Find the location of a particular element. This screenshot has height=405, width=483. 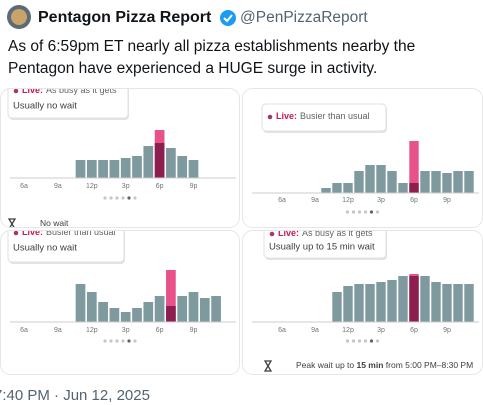

hourglass-icon is located at coordinates (268, 366).